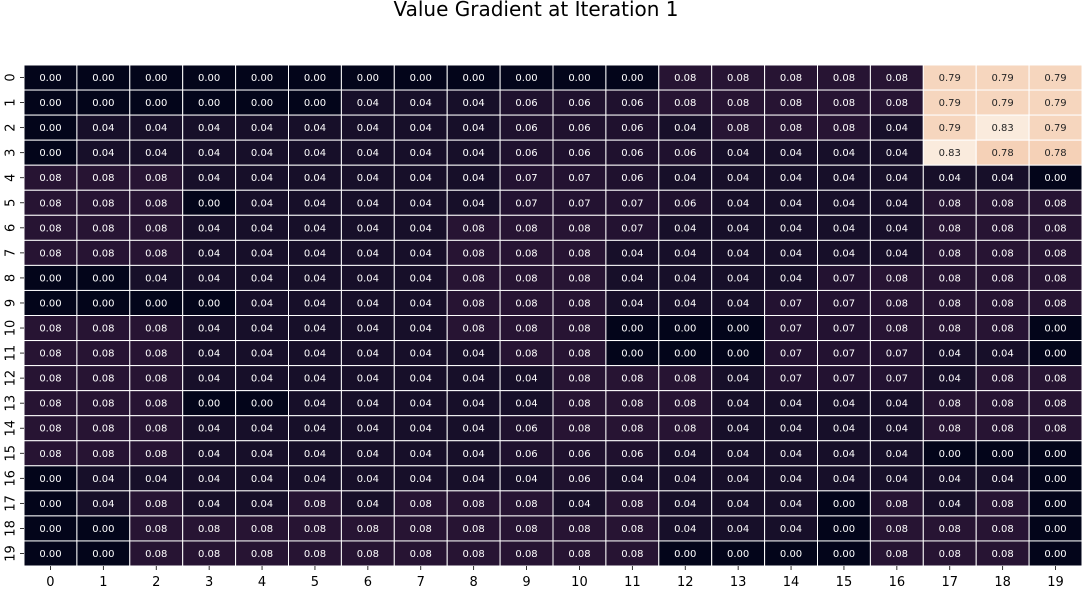 This screenshot has width=1082, height=590. What do you see at coordinates (11, 228) in the screenshot?
I see `y-tick-label: 6` at bounding box center [11, 228].